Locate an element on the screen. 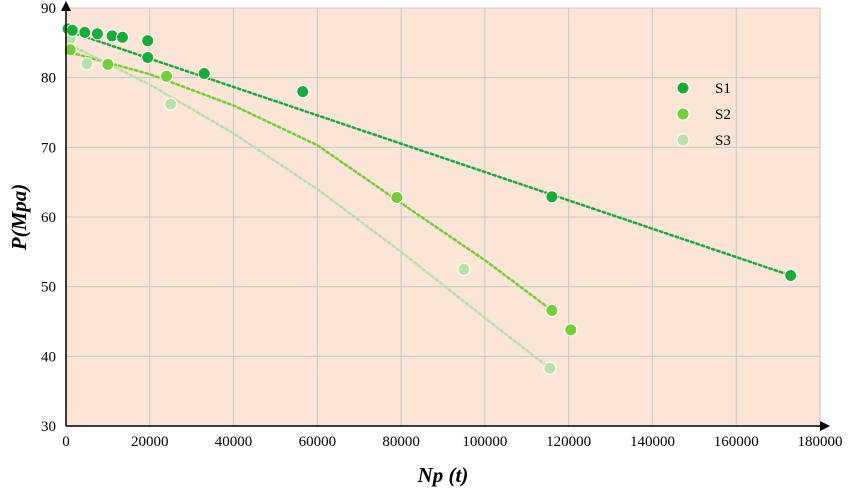 This screenshot has width=858, height=490. y-tick-label: 80 is located at coordinates (48, 79).